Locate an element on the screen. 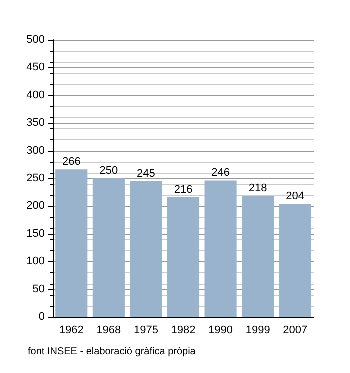 The height and width of the screenshot is (373, 350). x-tick-label: 2007 is located at coordinates (295, 330).